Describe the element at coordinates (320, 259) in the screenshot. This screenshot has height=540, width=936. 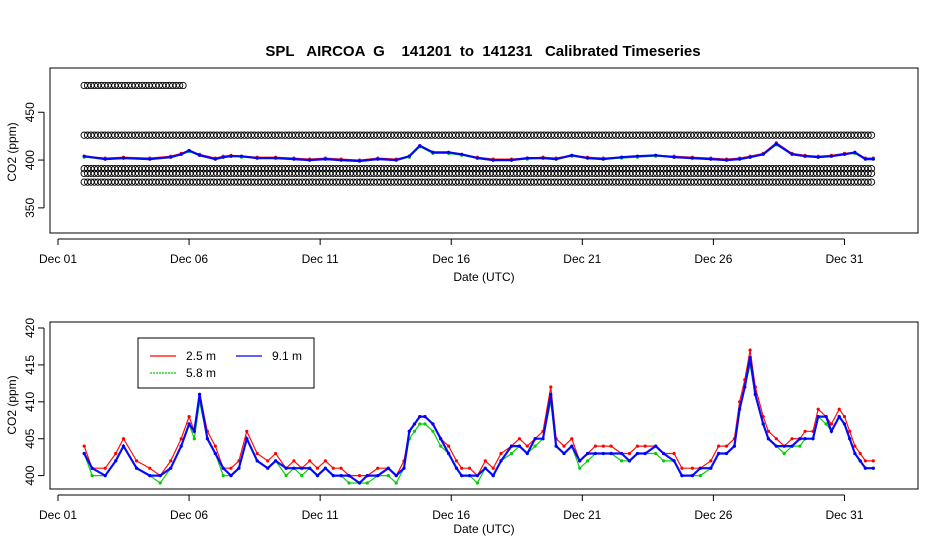
I see `x-tick-label-dec-11: Dec 11` at that location.